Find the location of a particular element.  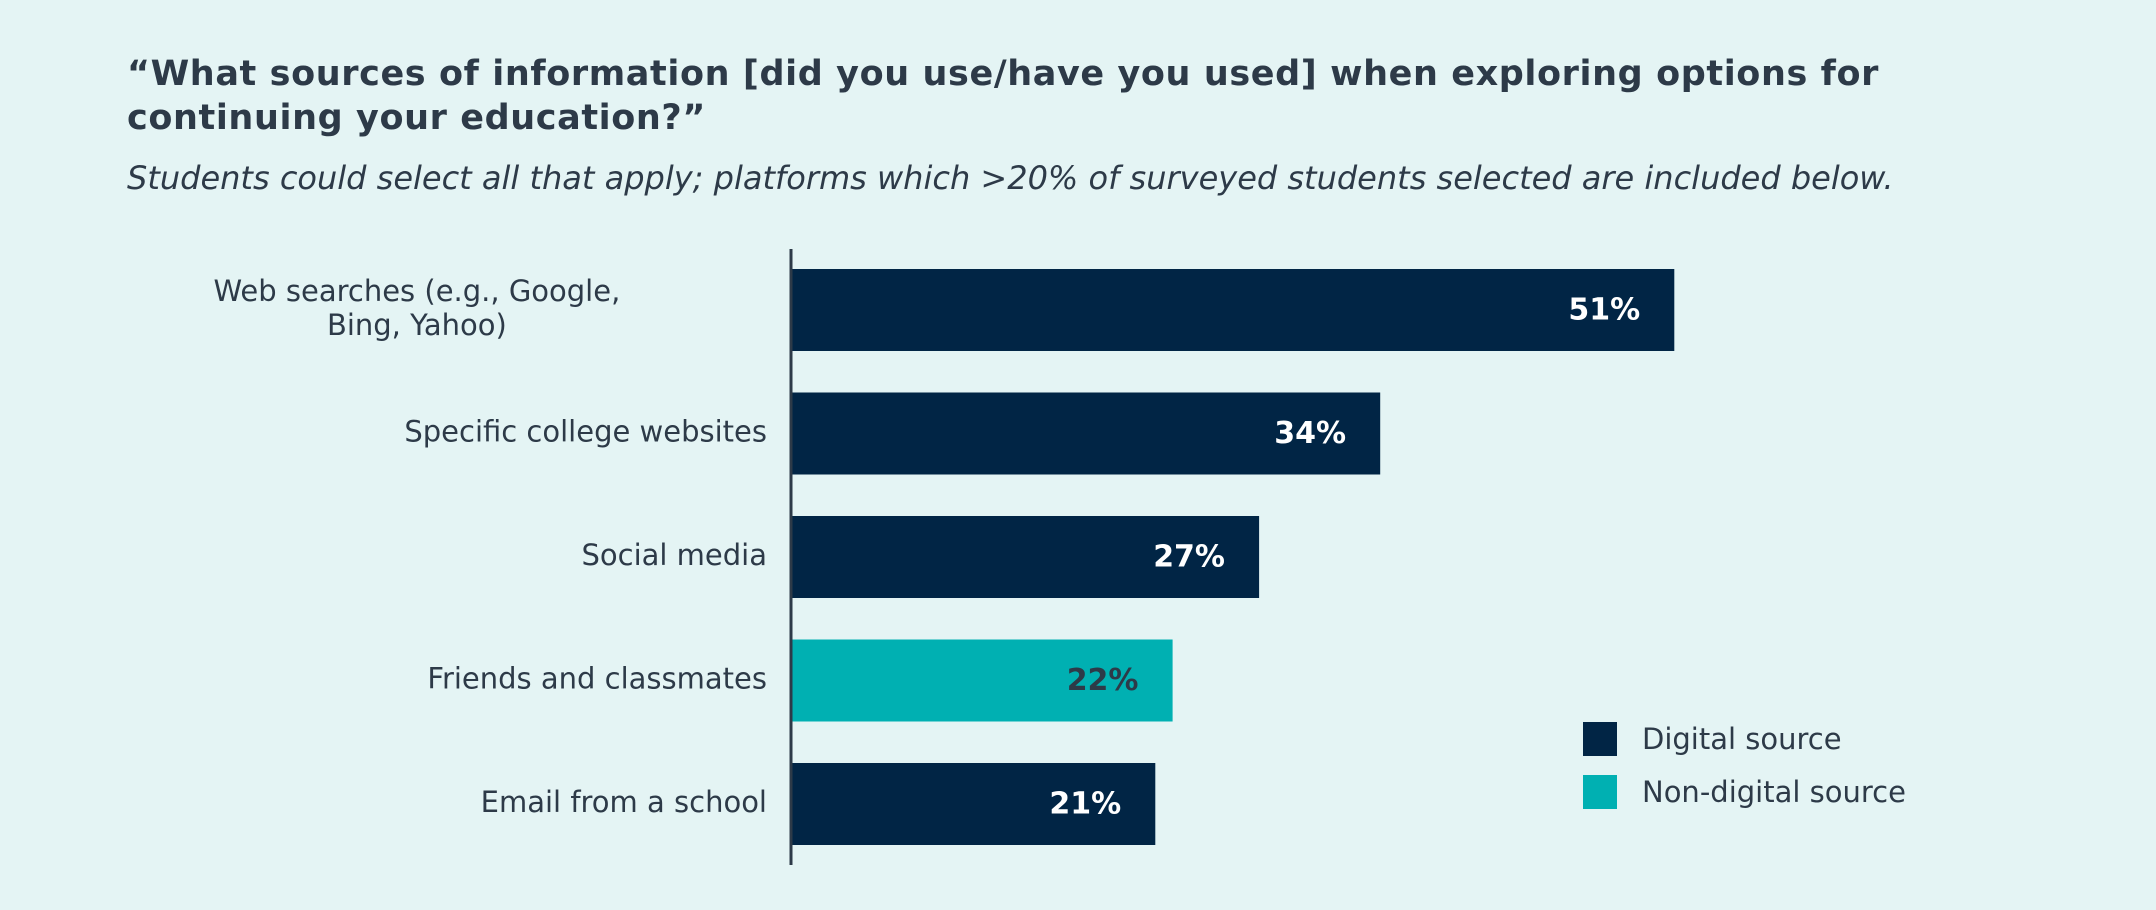

category-label-3: Friends and classmates is located at coordinates (597, 679).